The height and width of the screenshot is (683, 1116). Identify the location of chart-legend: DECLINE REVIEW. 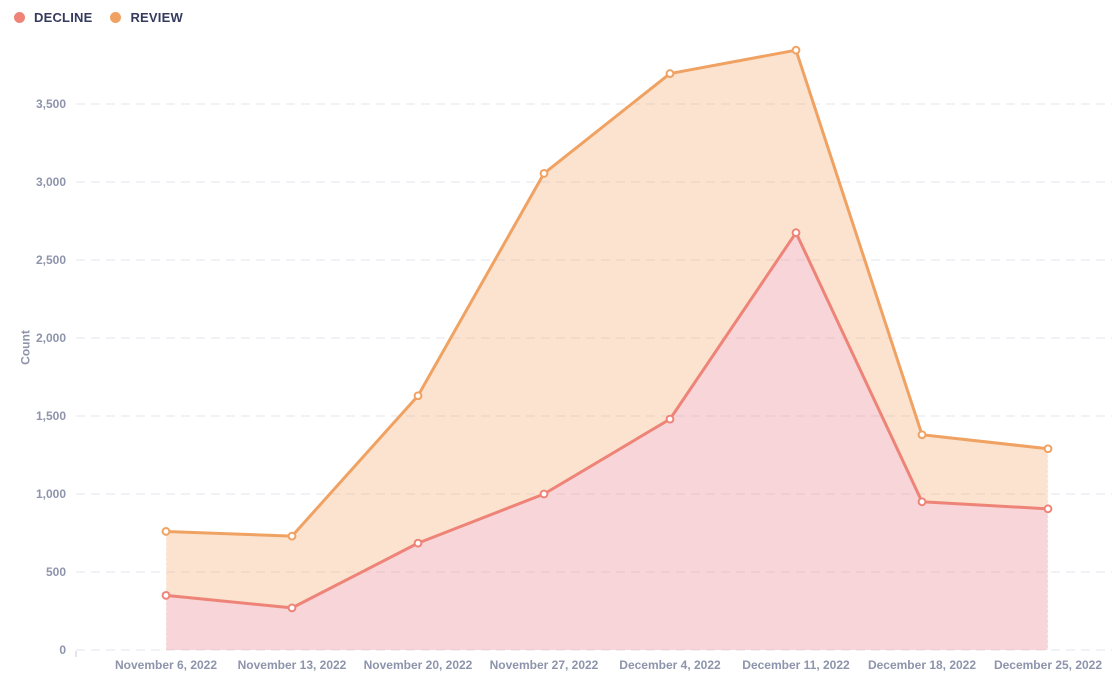
(98, 17).